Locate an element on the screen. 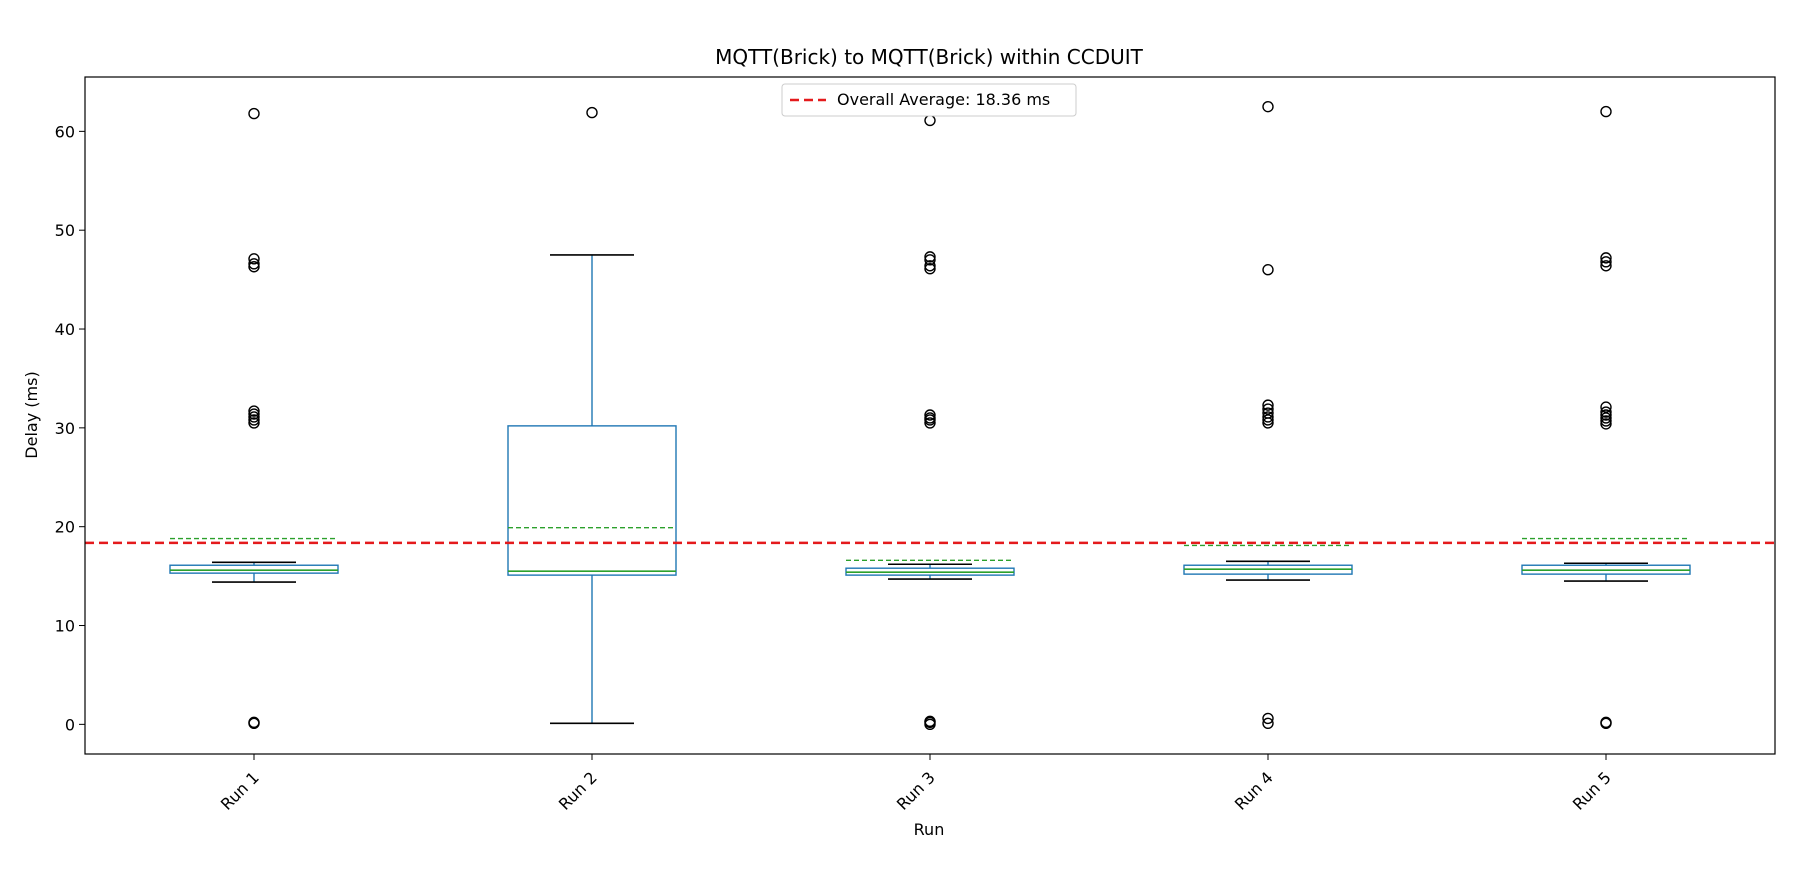  y-tick-label: 20 is located at coordinates (65, 527).